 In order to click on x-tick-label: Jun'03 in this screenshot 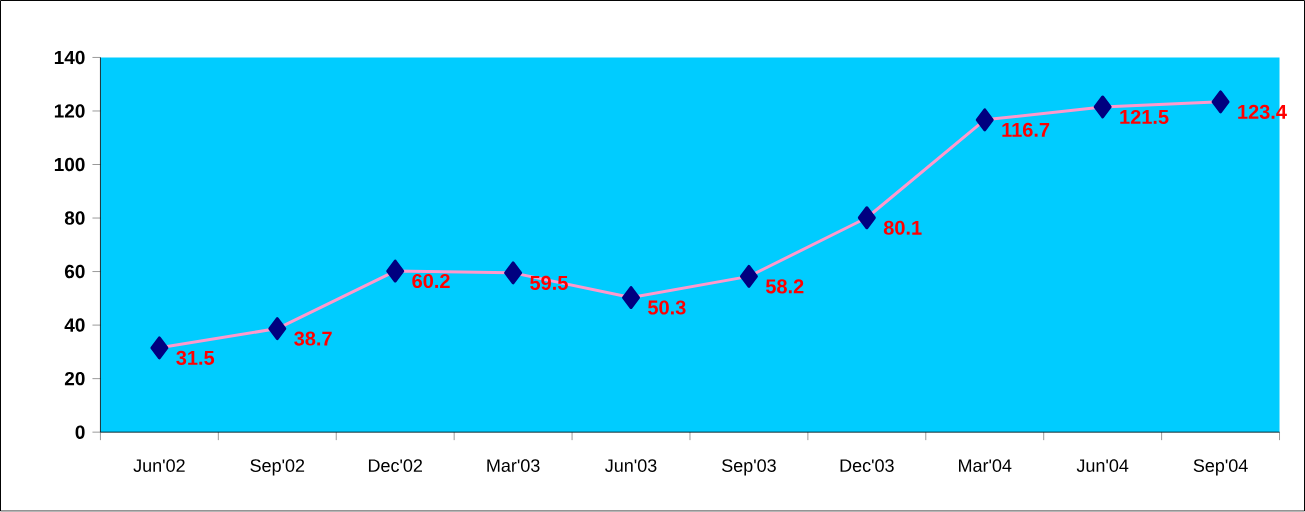, I will do `click(631, 466)`.